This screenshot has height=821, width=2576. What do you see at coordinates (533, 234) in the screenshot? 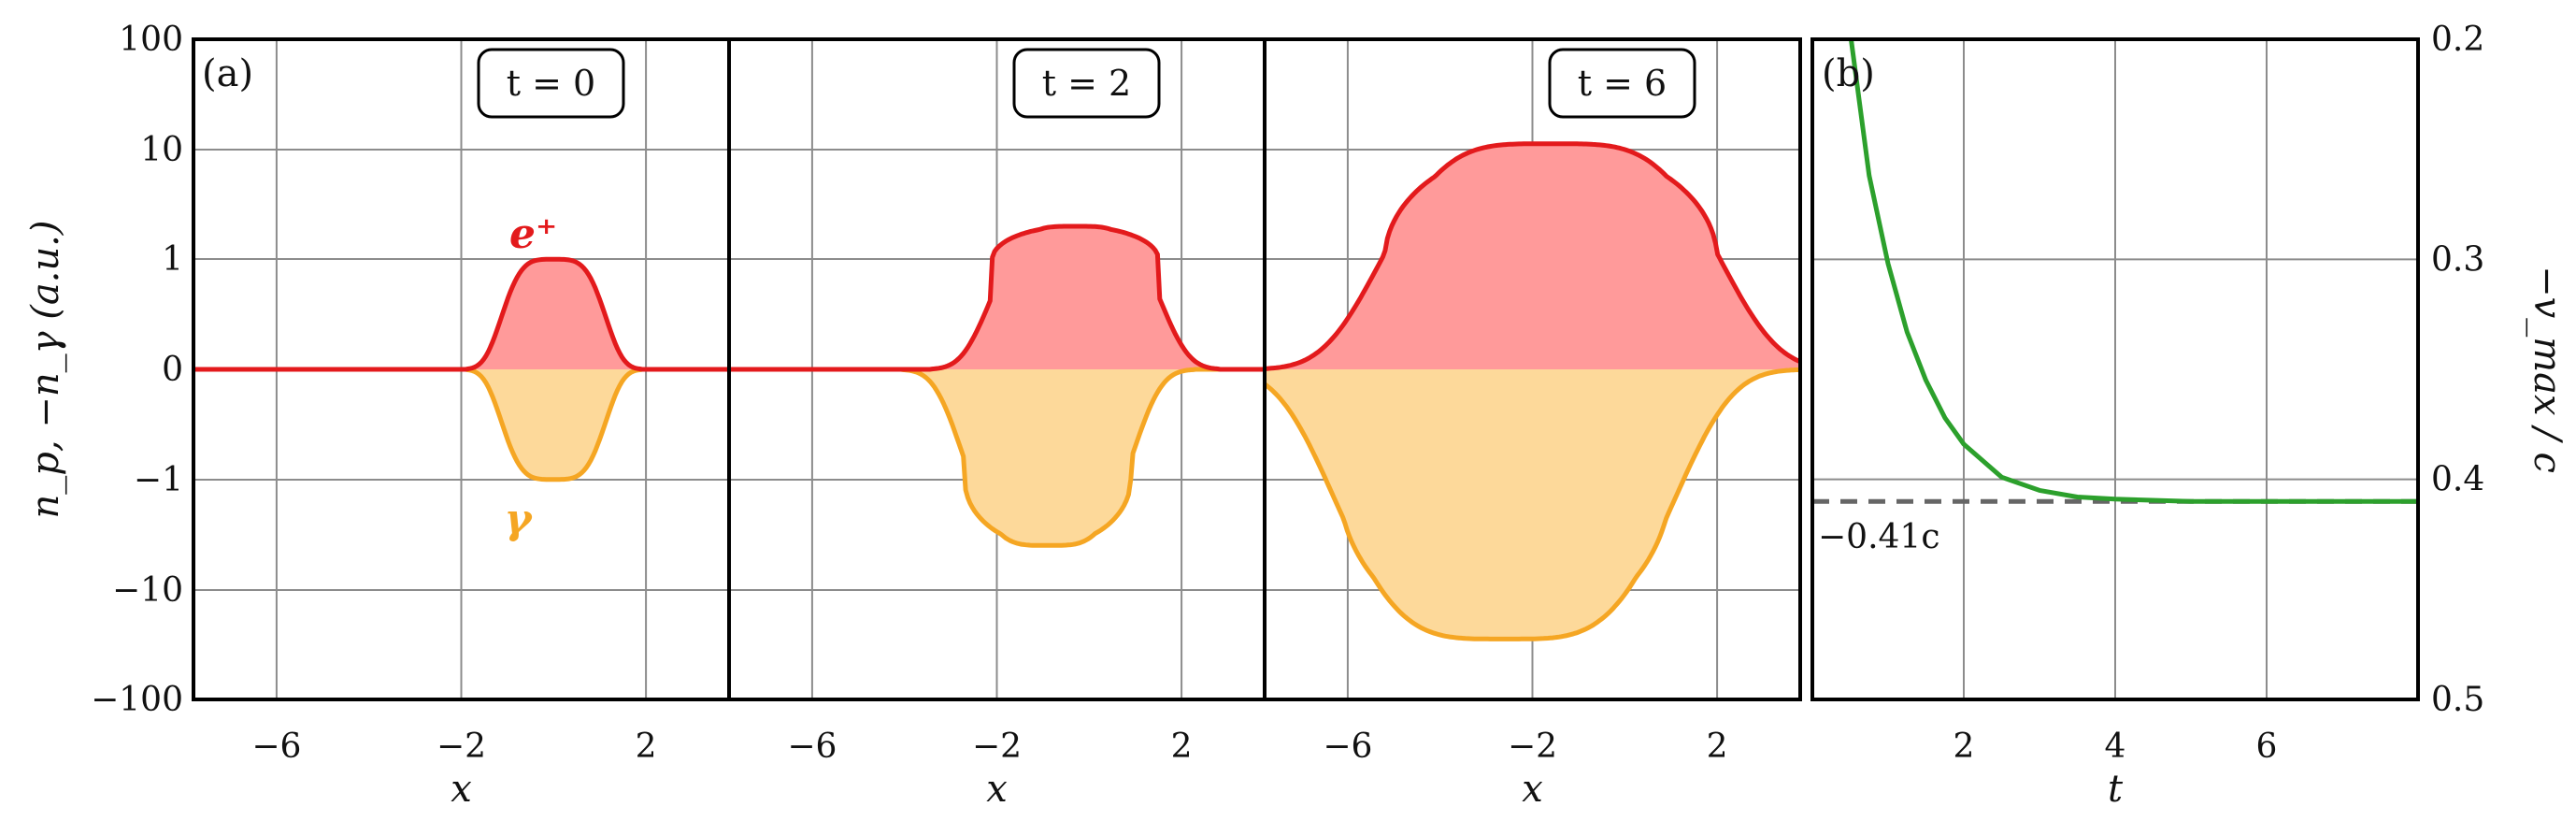
I see `positron-species-label: e⁺` at bounding box center [533, 234].